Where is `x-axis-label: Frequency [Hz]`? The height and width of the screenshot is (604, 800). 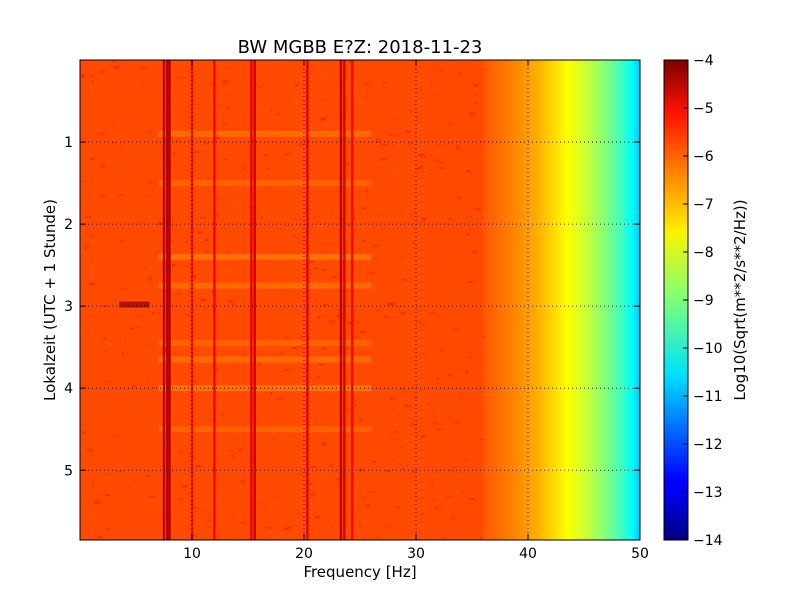 x-axis-label: Frequency [Hz] is located at coordinates (359, 572).